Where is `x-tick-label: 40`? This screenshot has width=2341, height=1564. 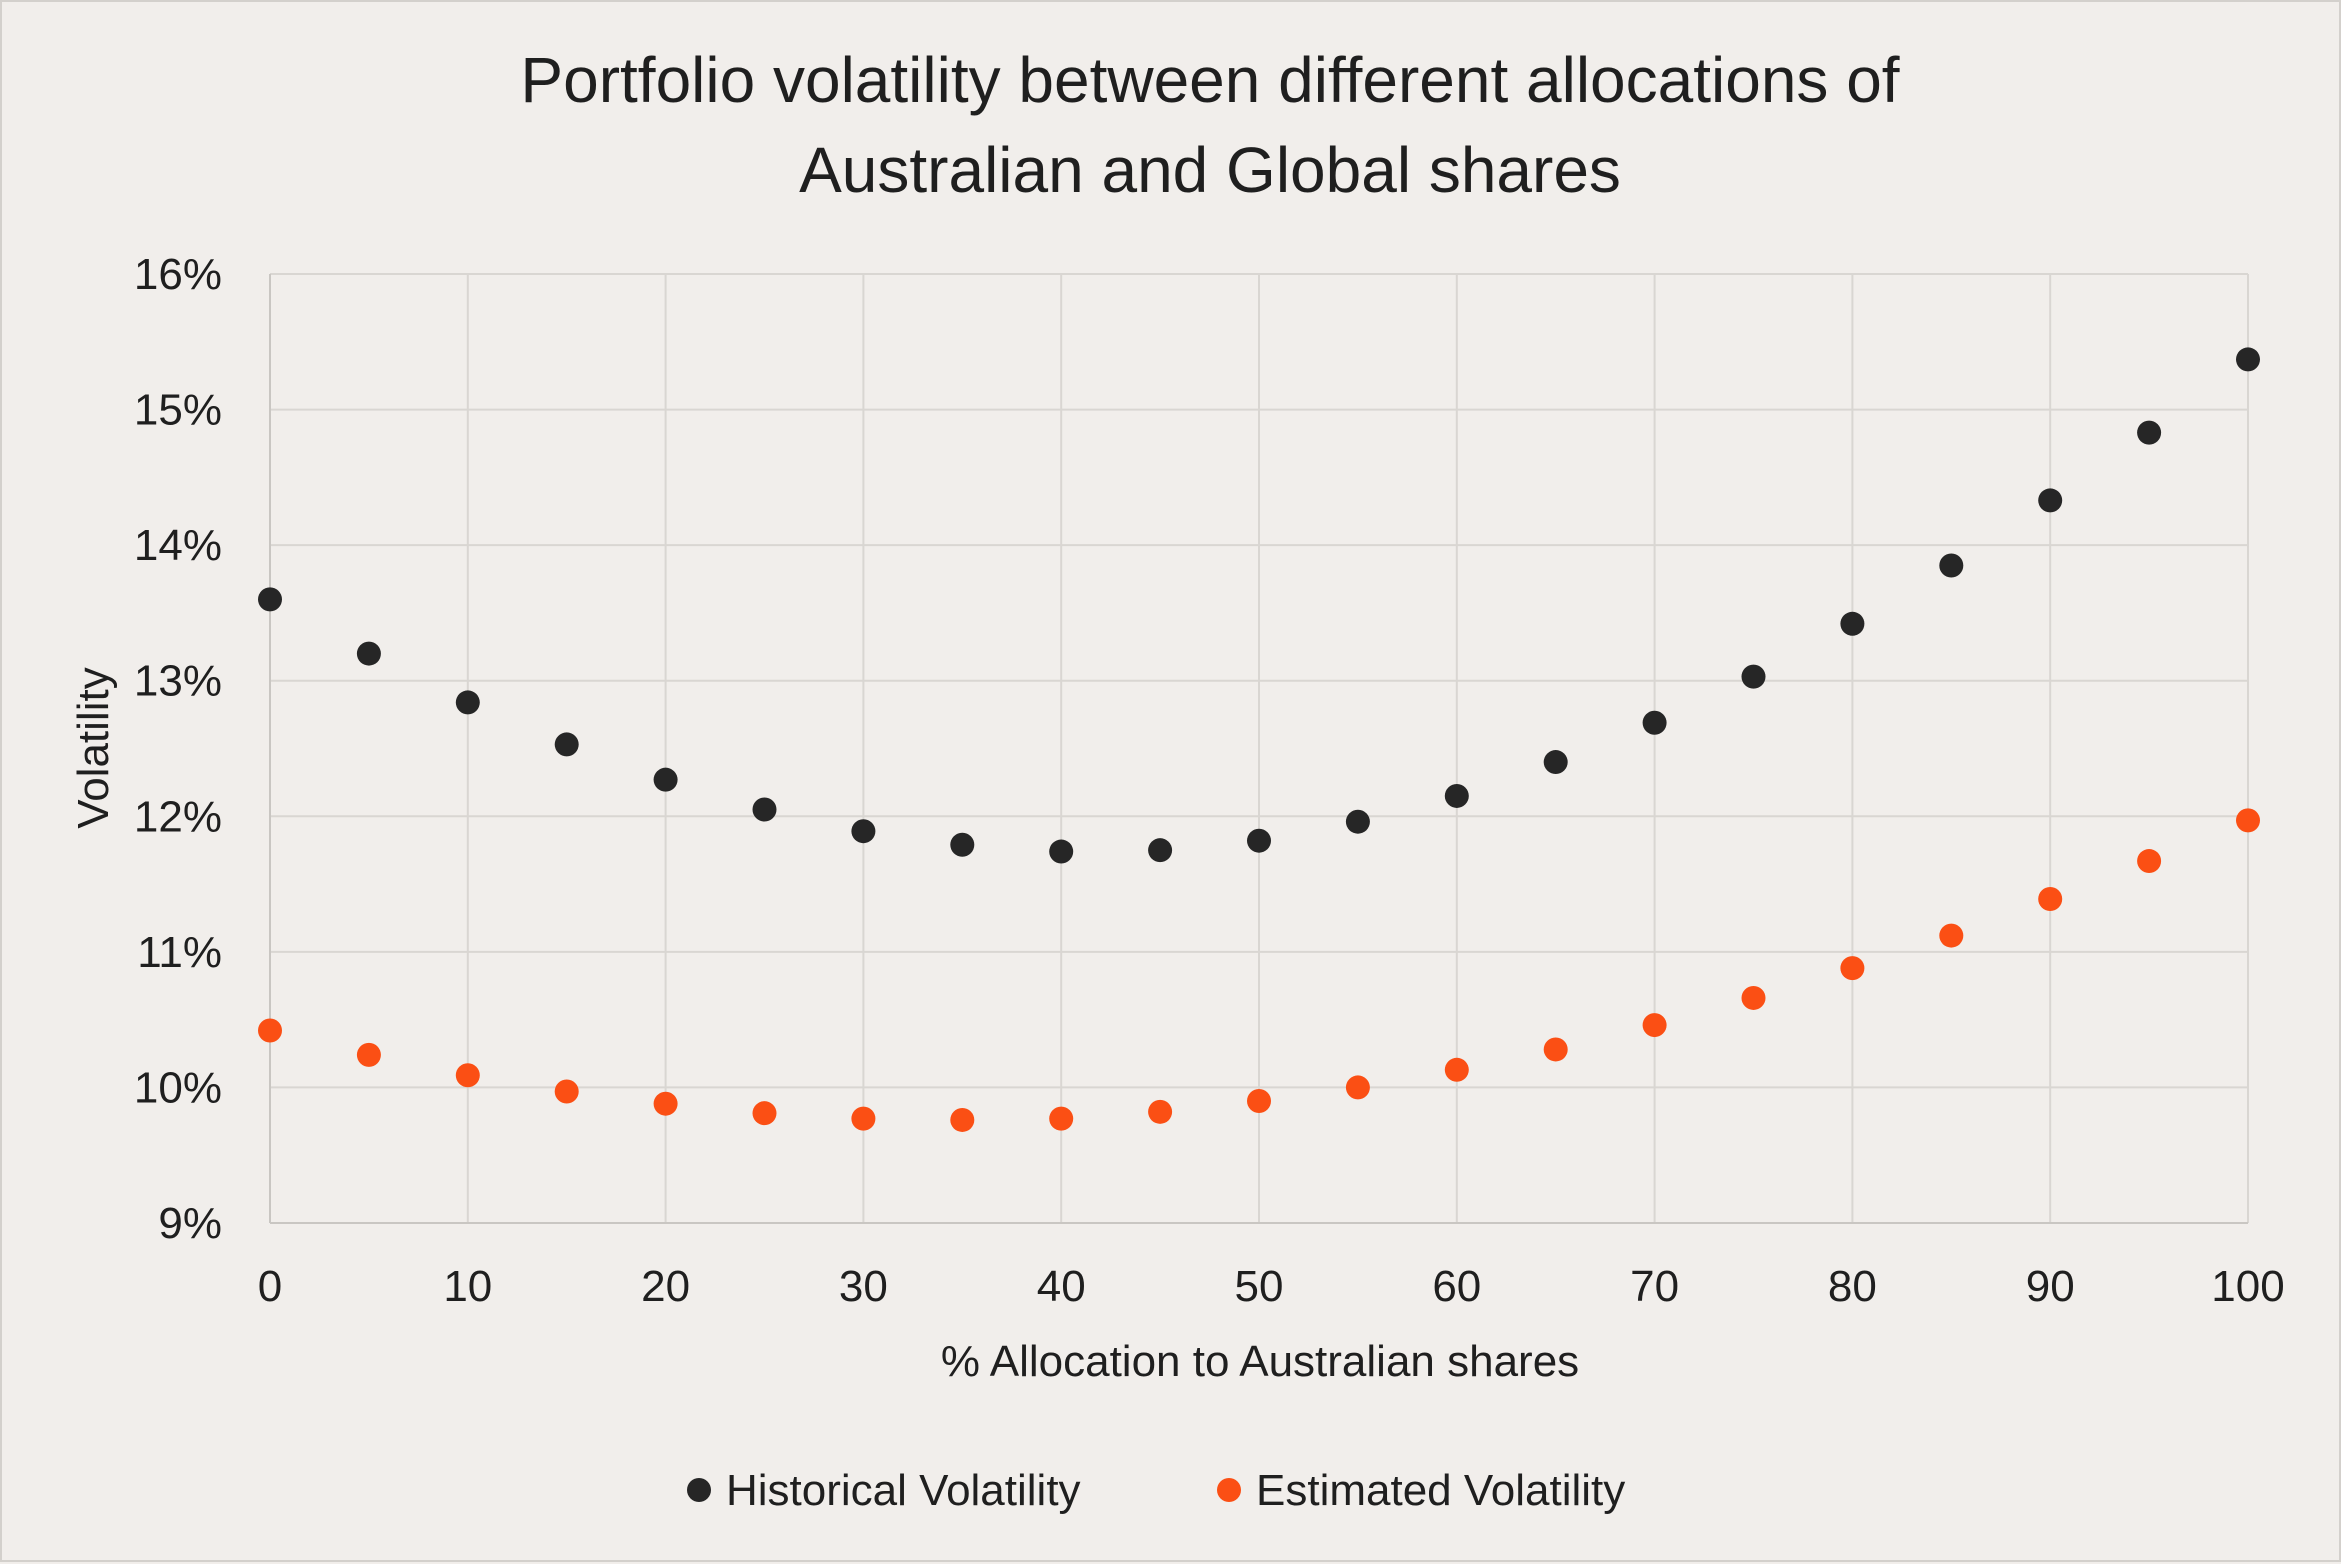
x-tick-label: 40 is located at coordinates (1061, 1286).